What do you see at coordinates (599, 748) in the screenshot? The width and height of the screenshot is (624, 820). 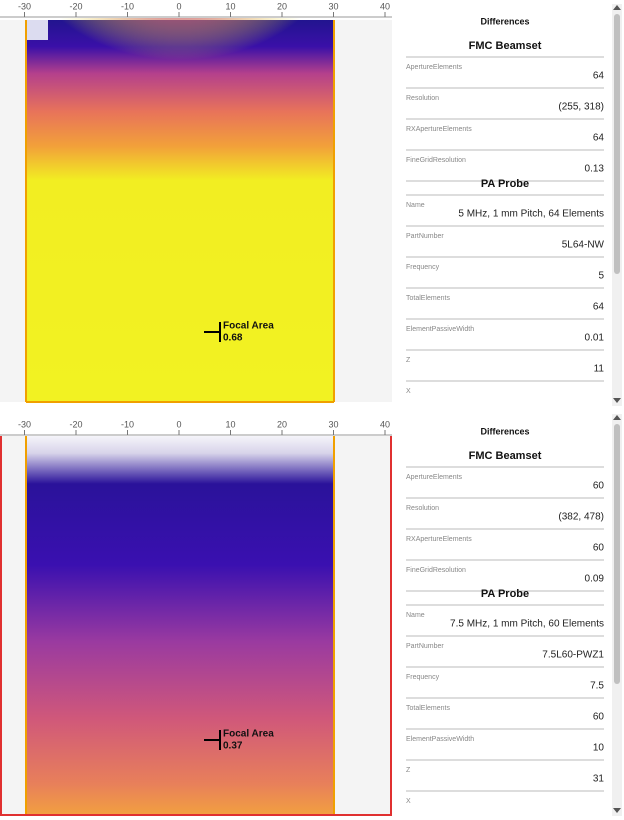 I see `property-value: 10` at bounding box center [599, 748].